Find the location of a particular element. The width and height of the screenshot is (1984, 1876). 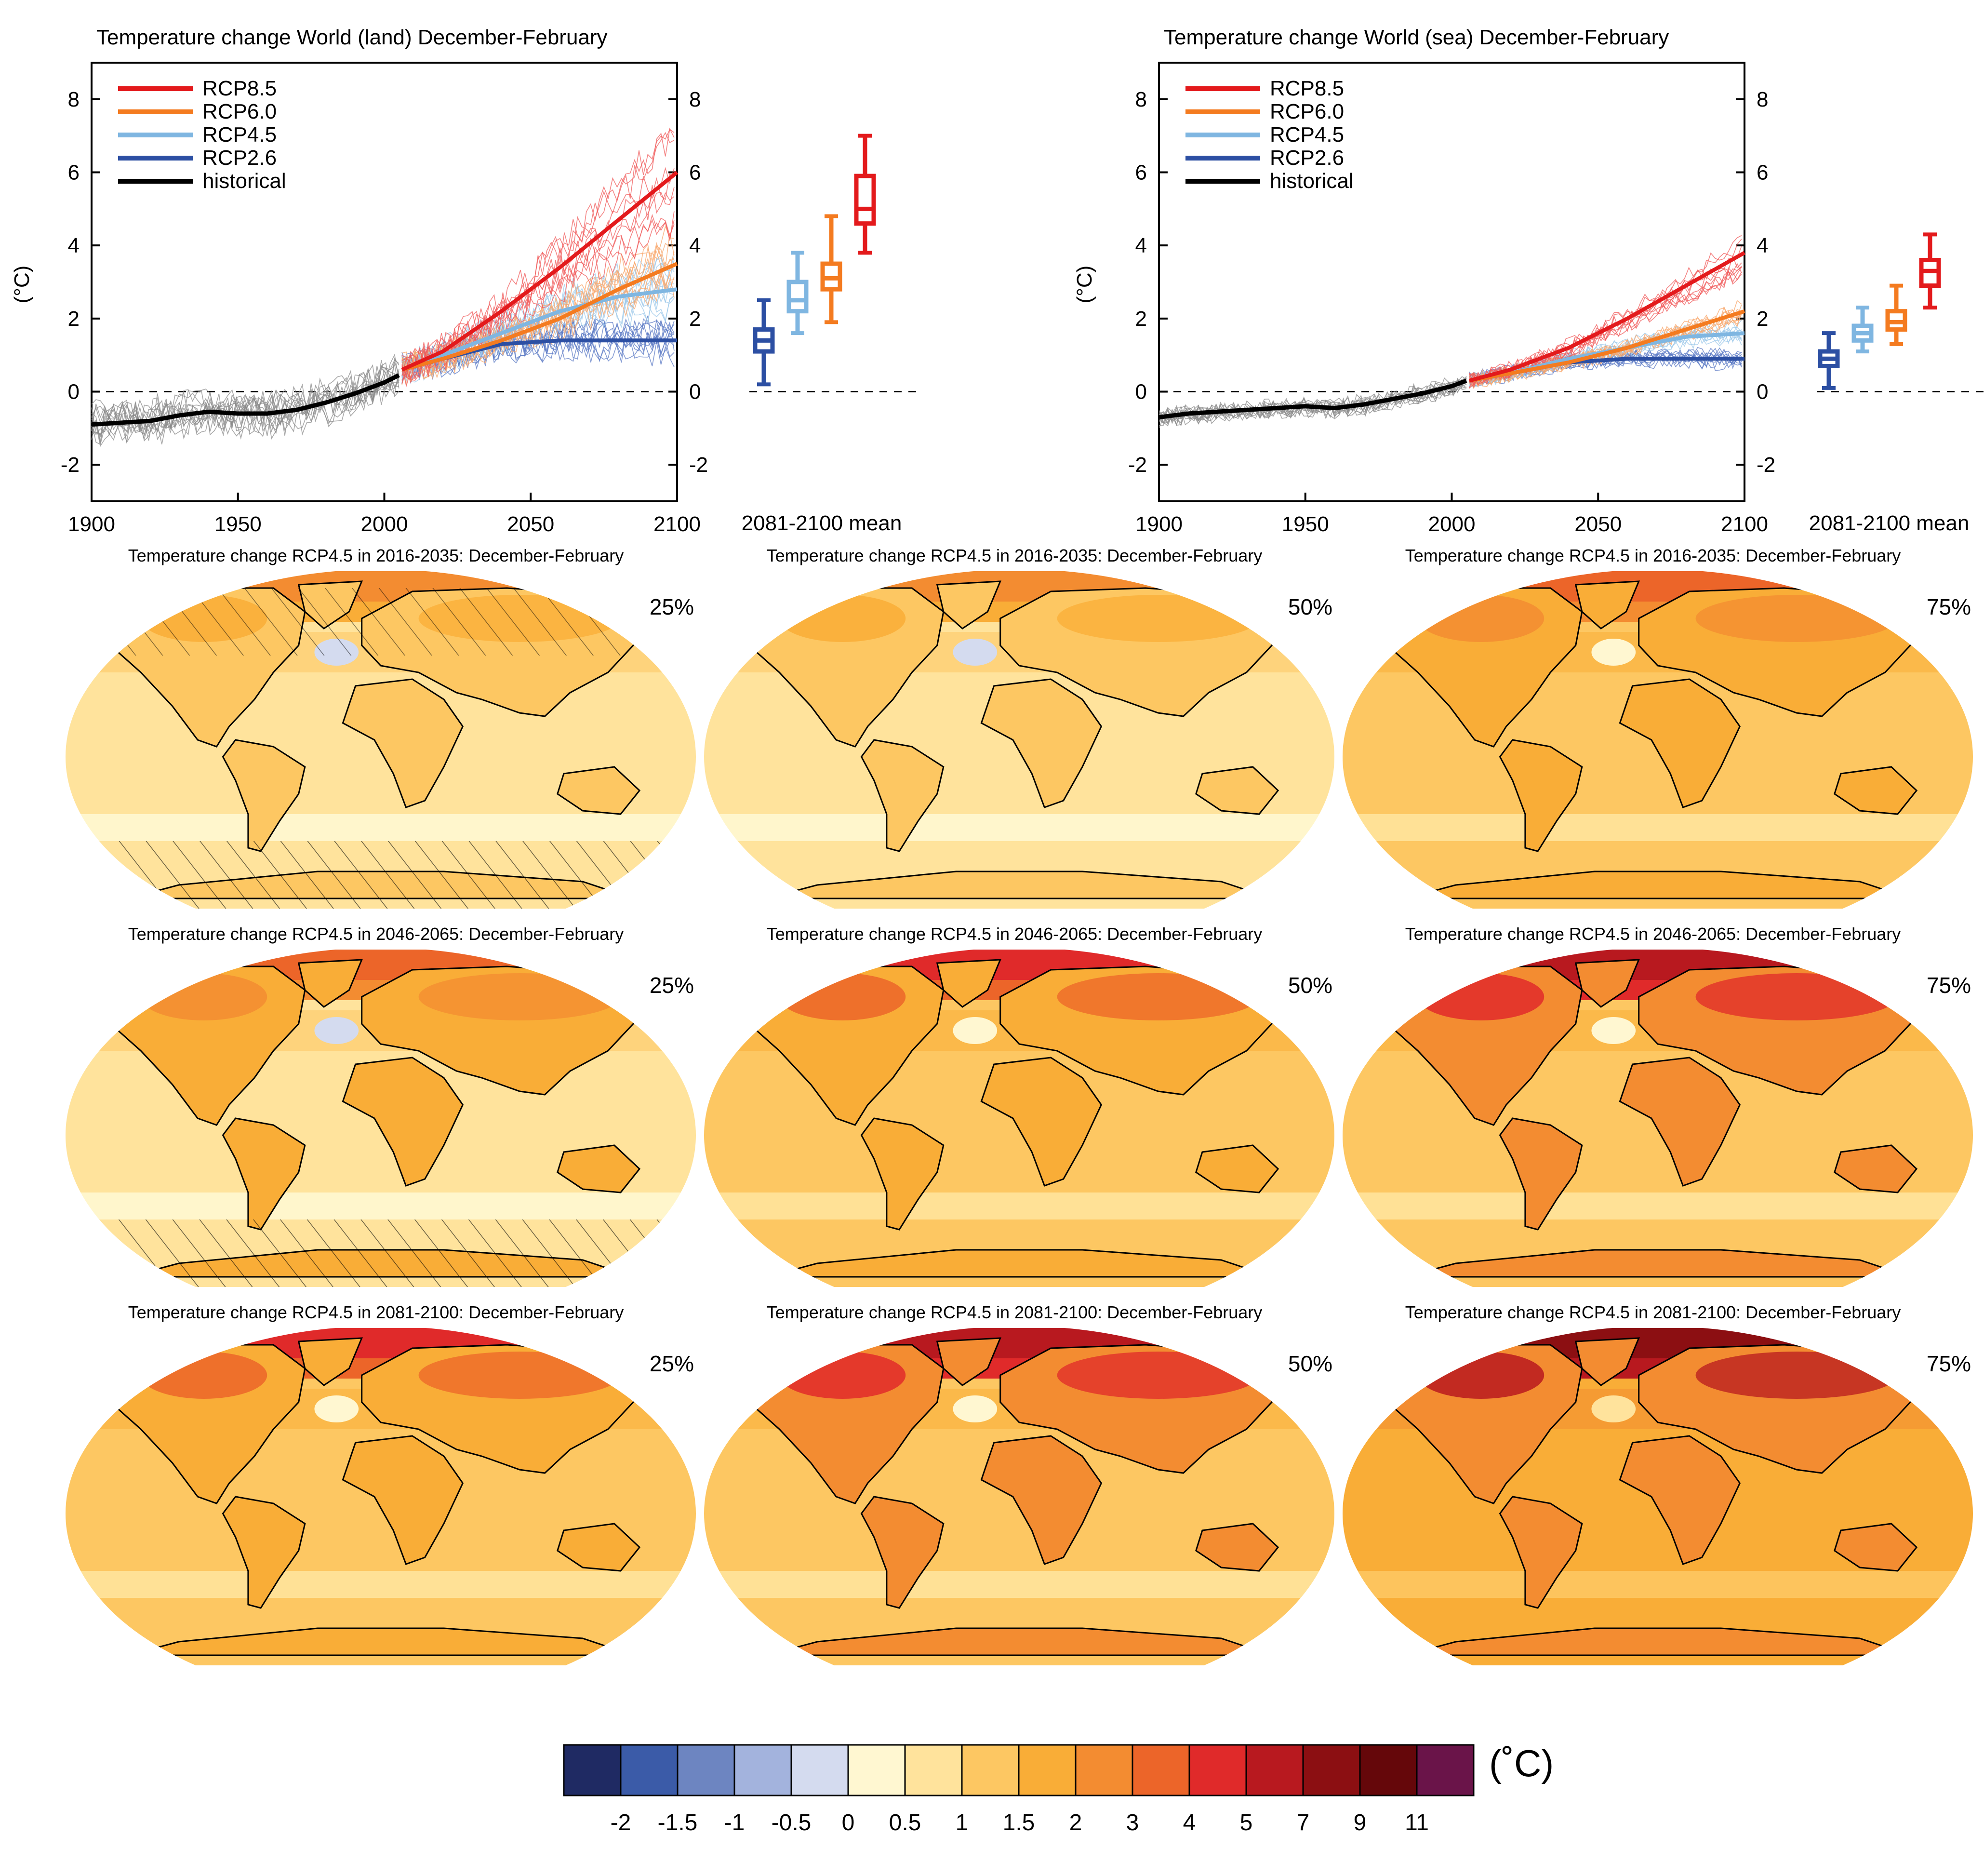

boxplot-label: 2081-2100 mean is located at coordinates (1890, 523).